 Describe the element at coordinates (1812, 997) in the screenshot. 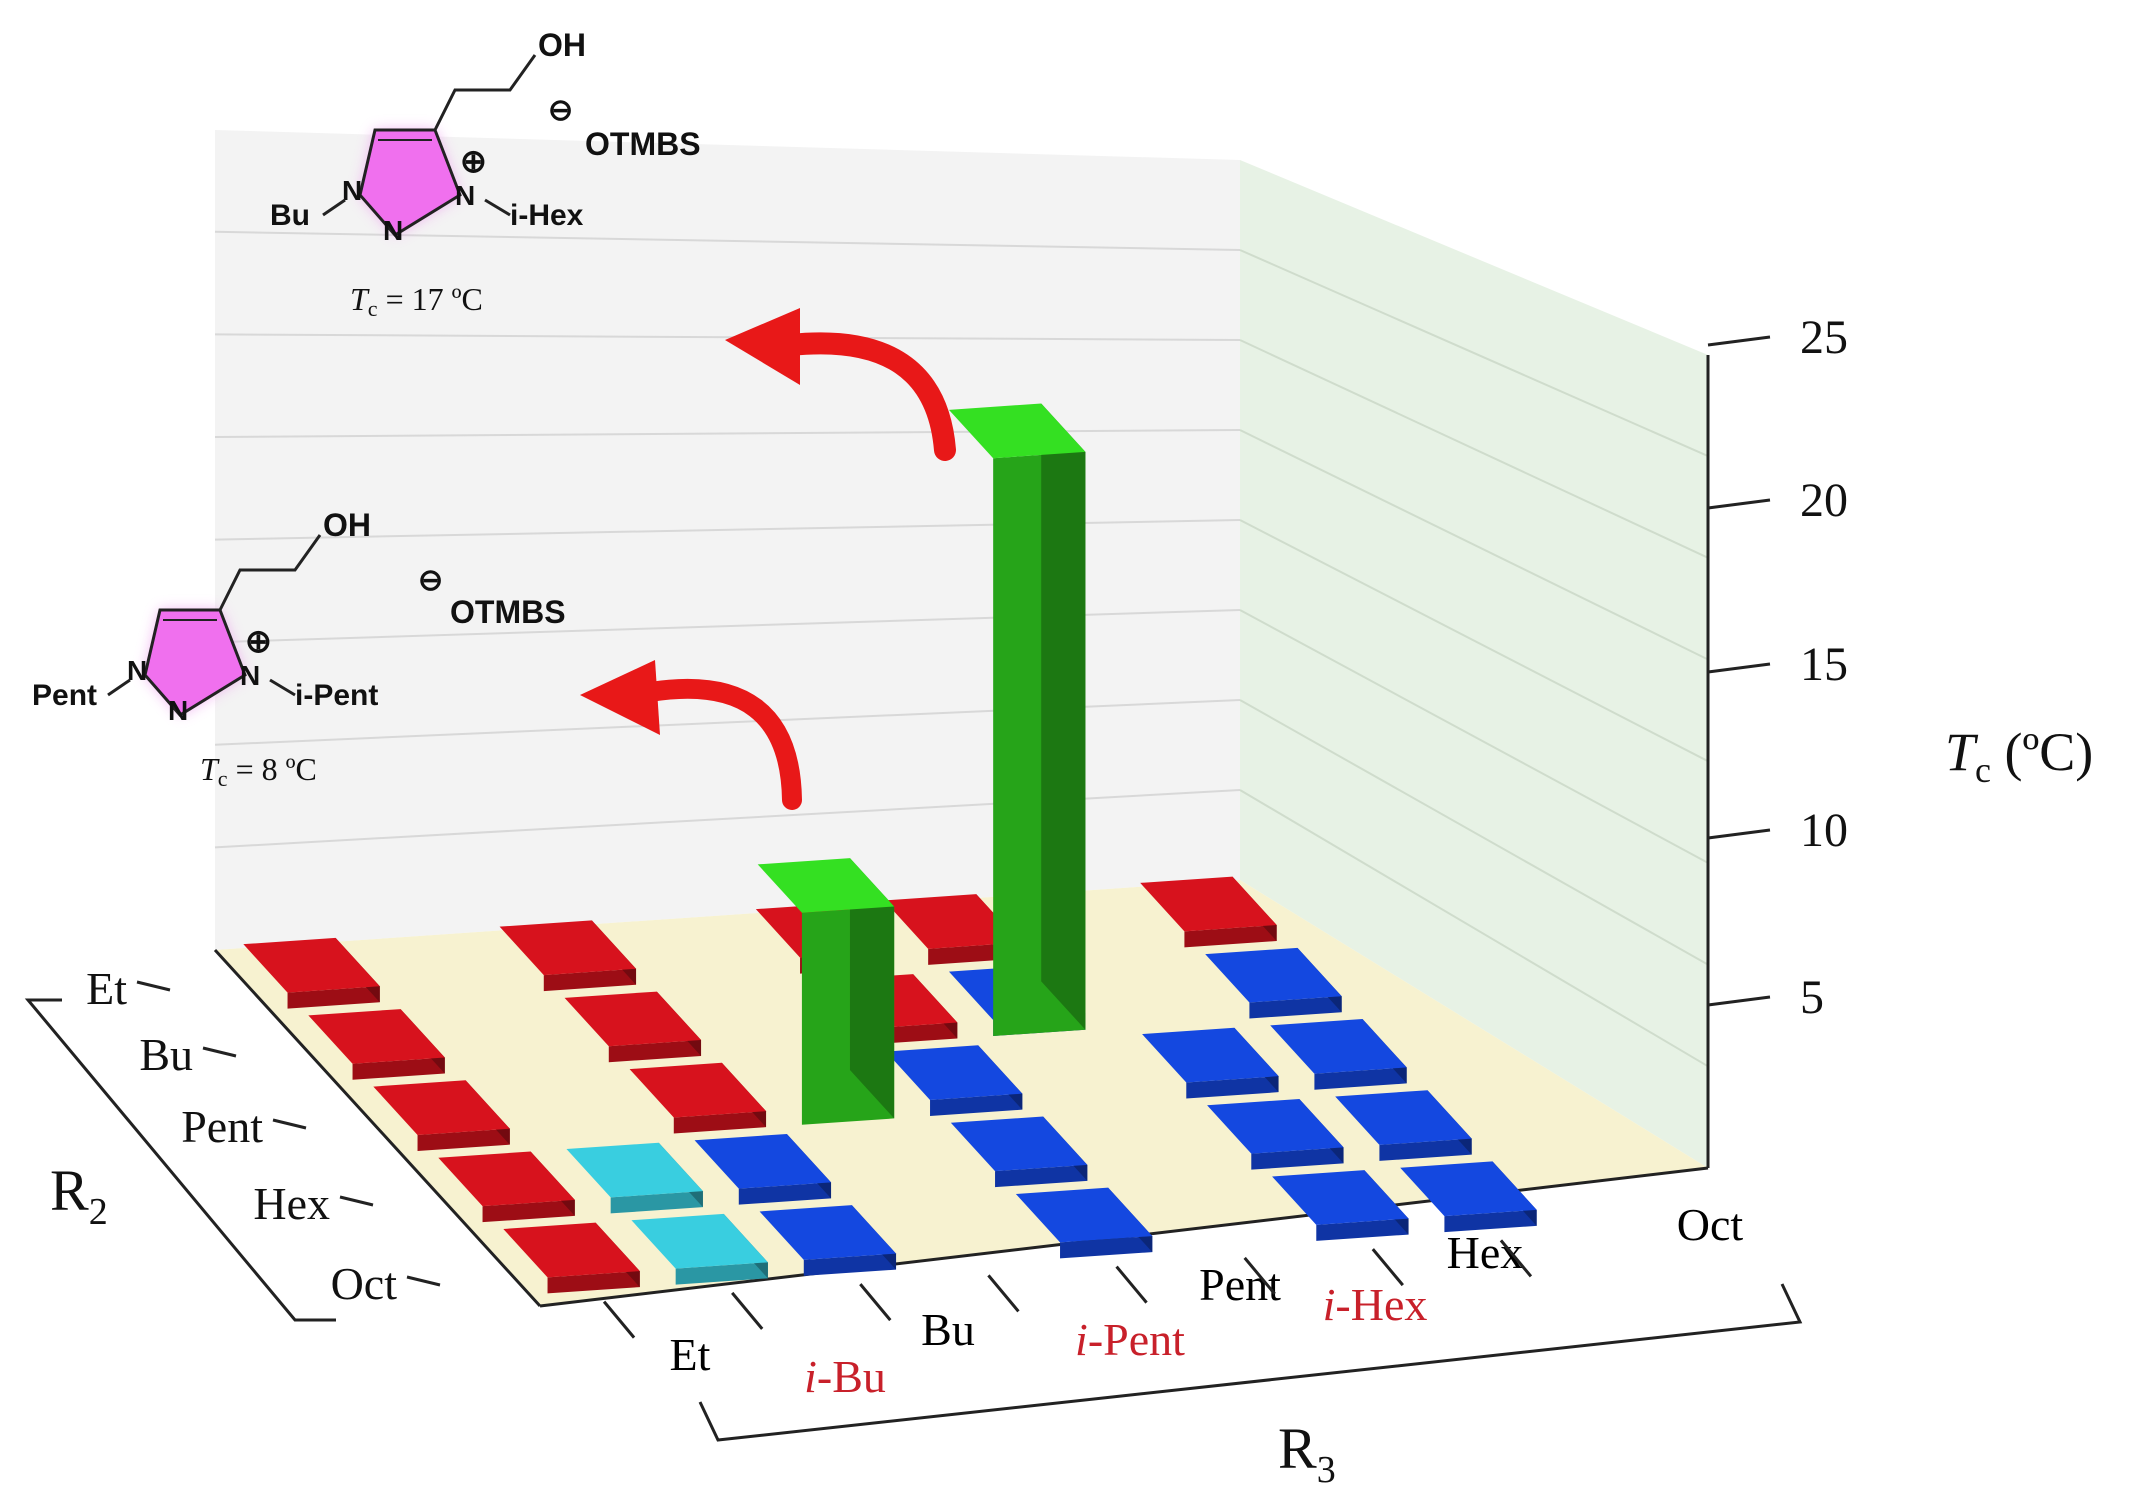

I see `z-tick-label: 5` at that location.